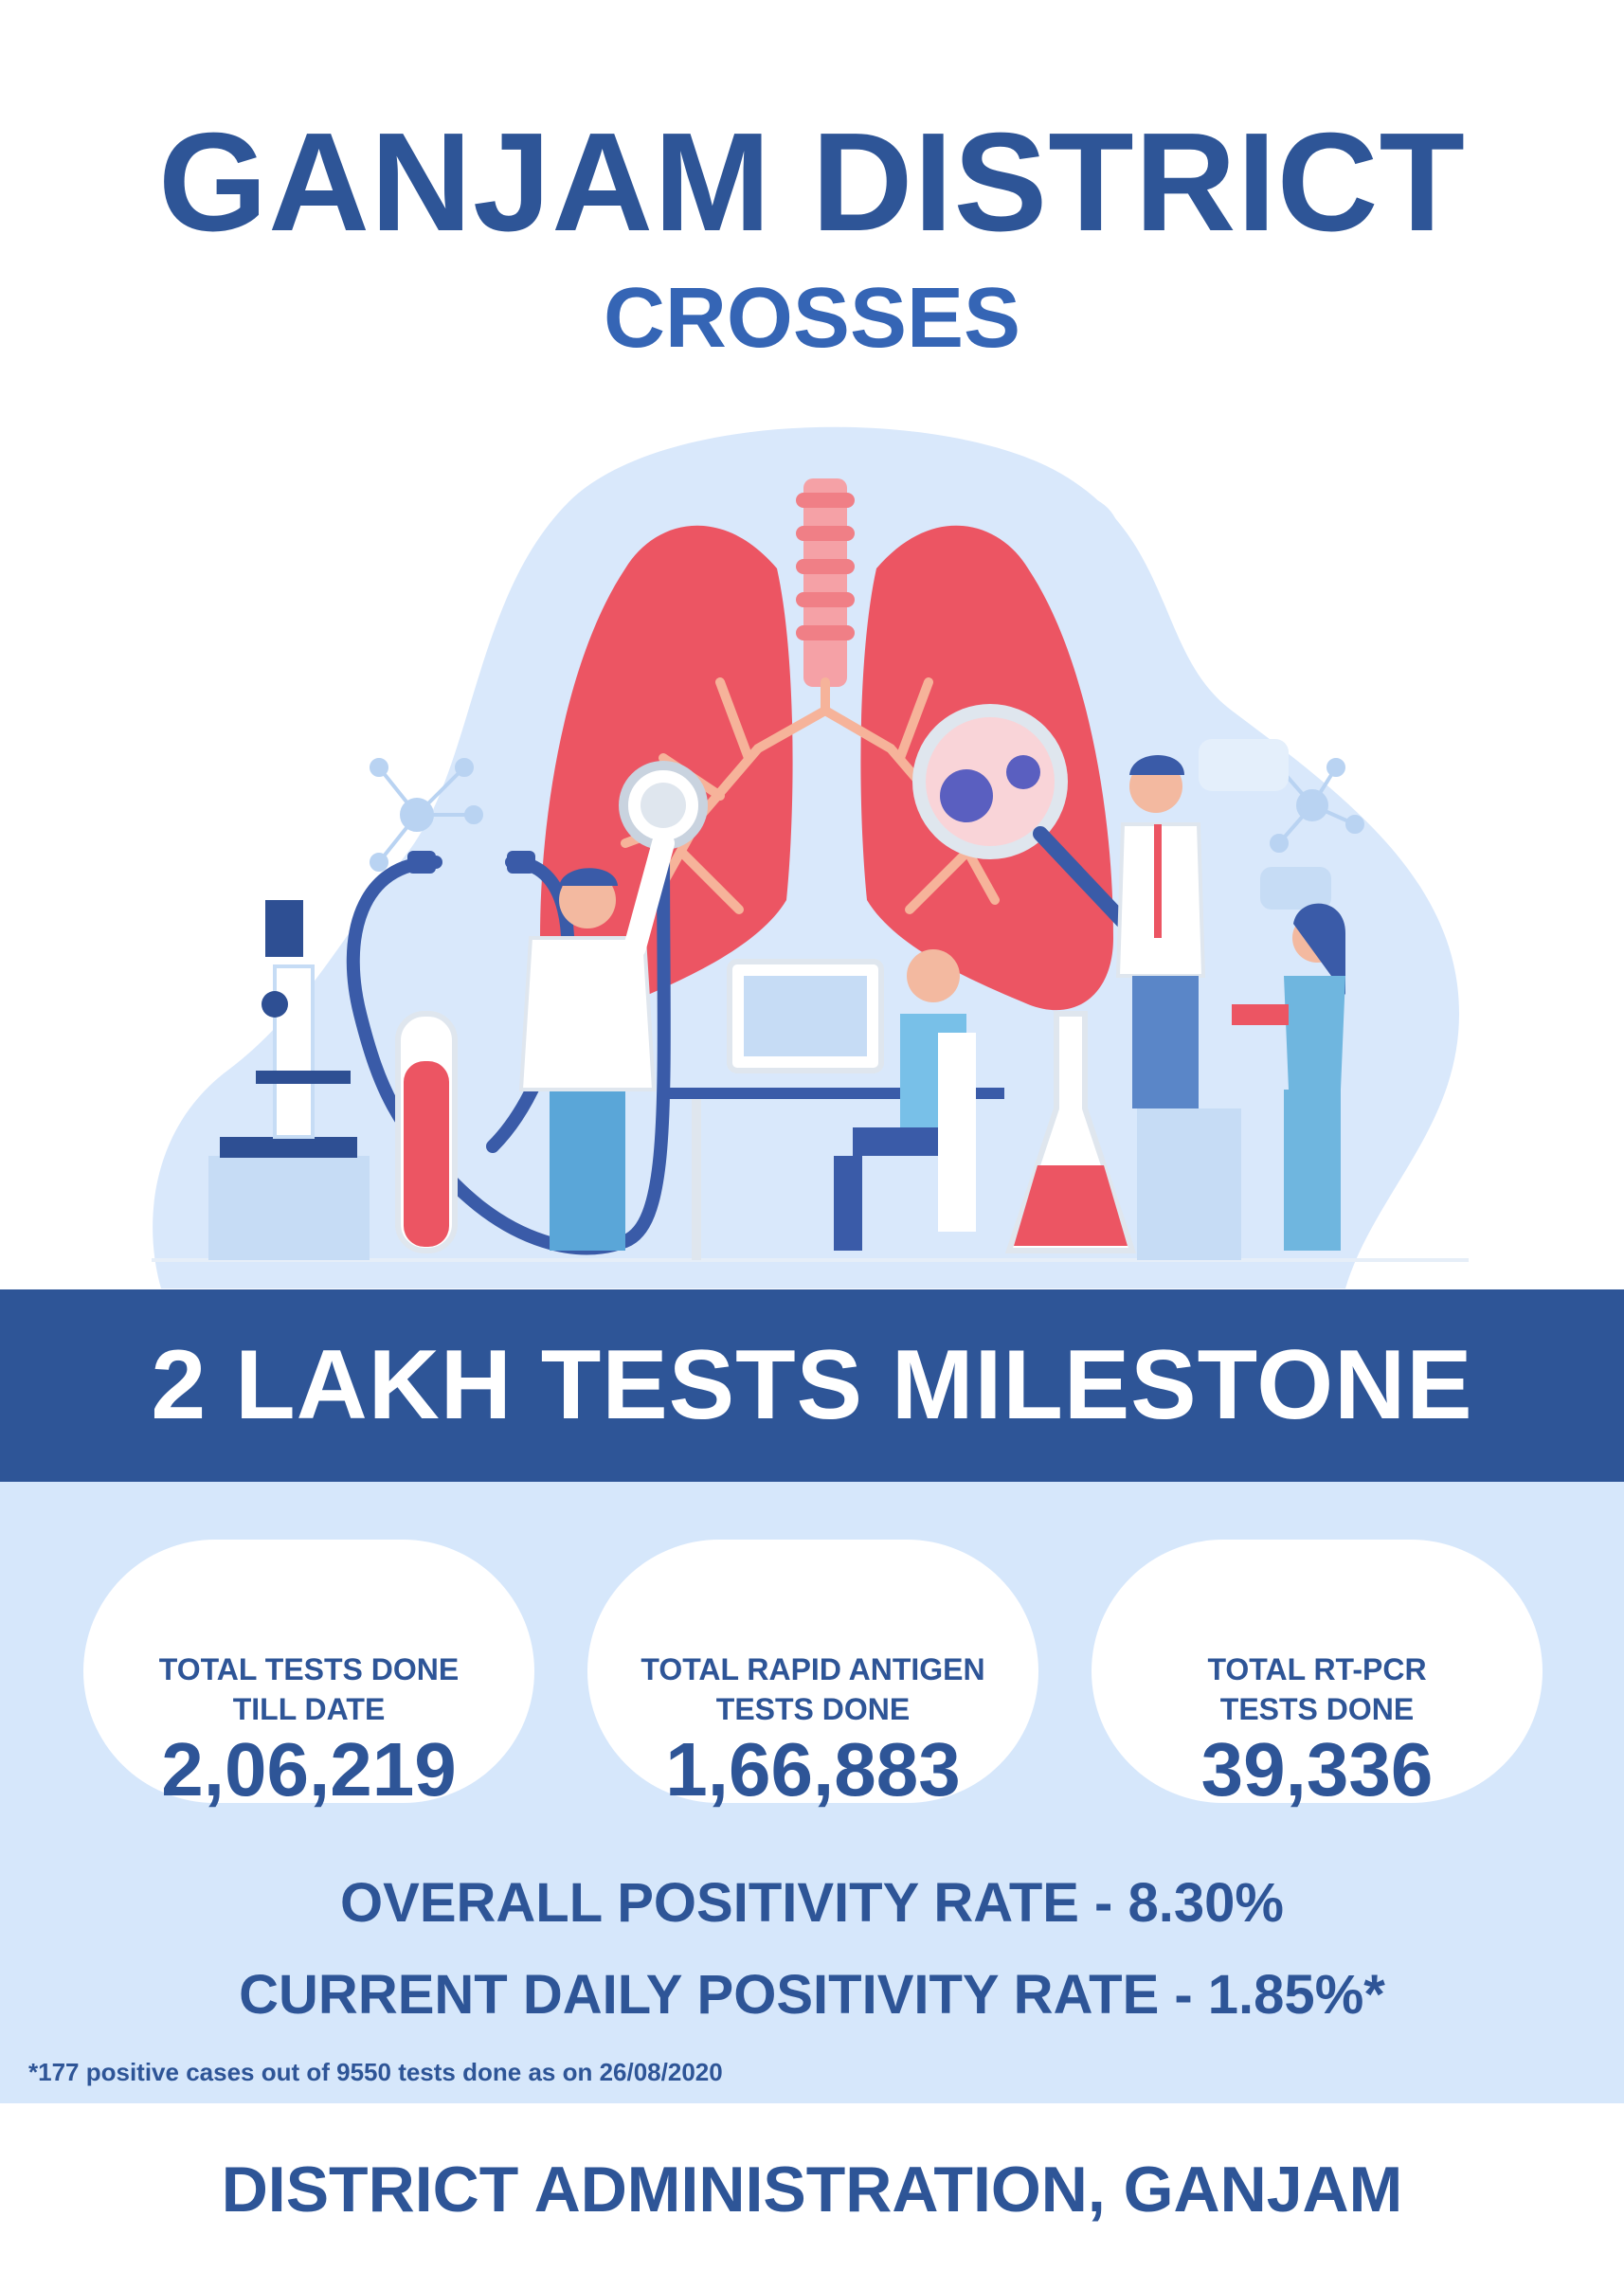 Image resolution: width=1624 pixels, height=2289 pixels. I want to click on daily-positivity-rate: CURRENT DAILY POSITIVITY RATE - 1.85%*, so click(812, 1995).